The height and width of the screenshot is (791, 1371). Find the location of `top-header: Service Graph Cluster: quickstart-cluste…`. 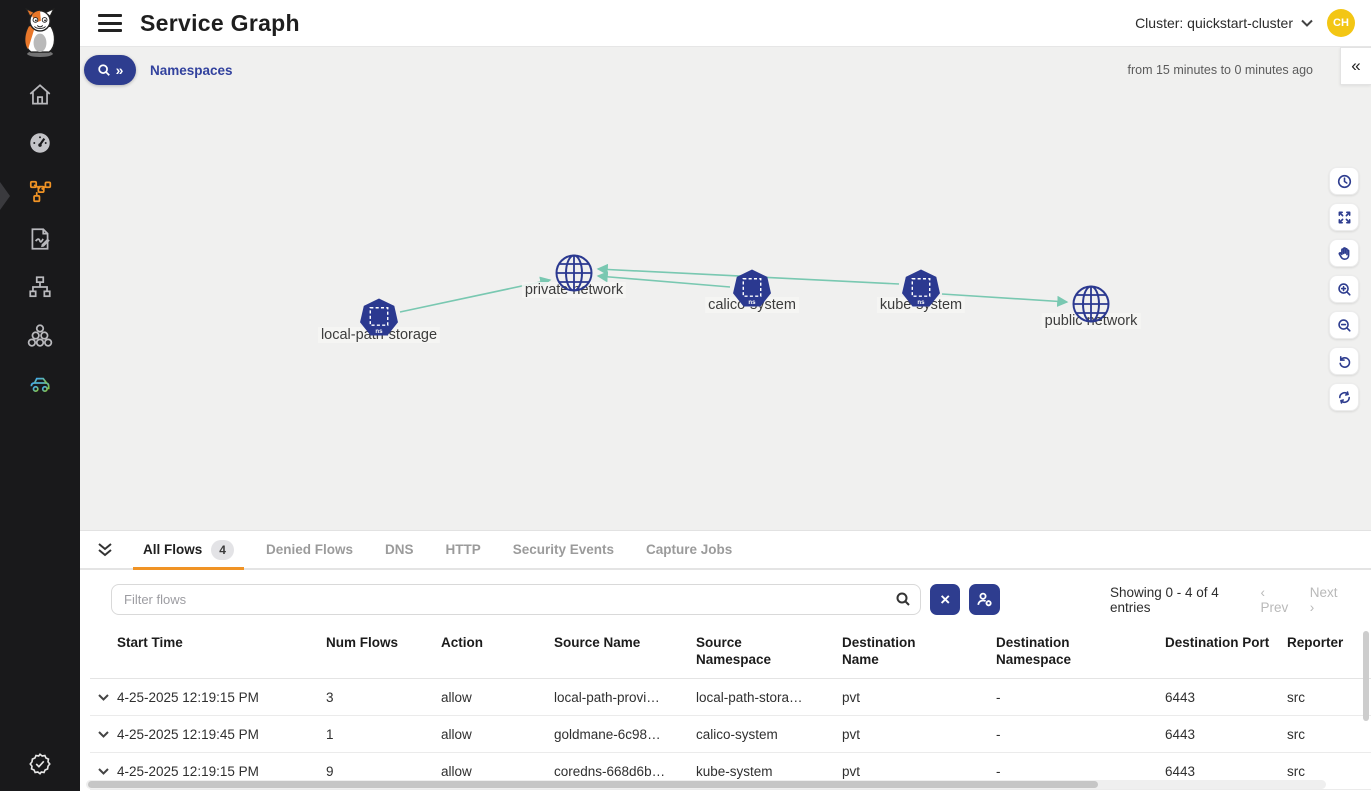

top-header: Service Graph Cluster: quickstart-cluste… is located at coordinates (725, 23).